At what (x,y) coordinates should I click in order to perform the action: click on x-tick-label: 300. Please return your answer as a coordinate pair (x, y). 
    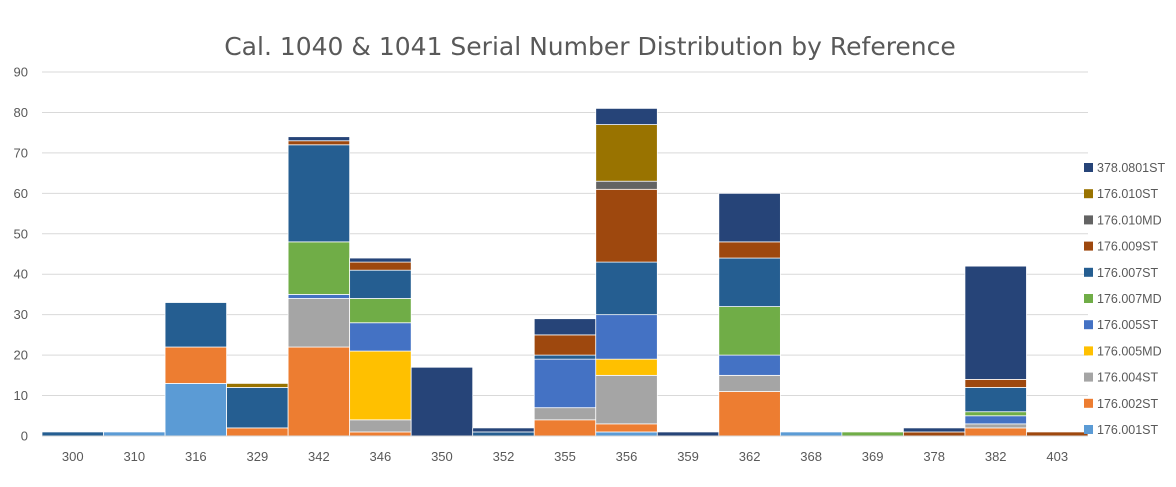
    Looking at the image, I should click on (73, 456).